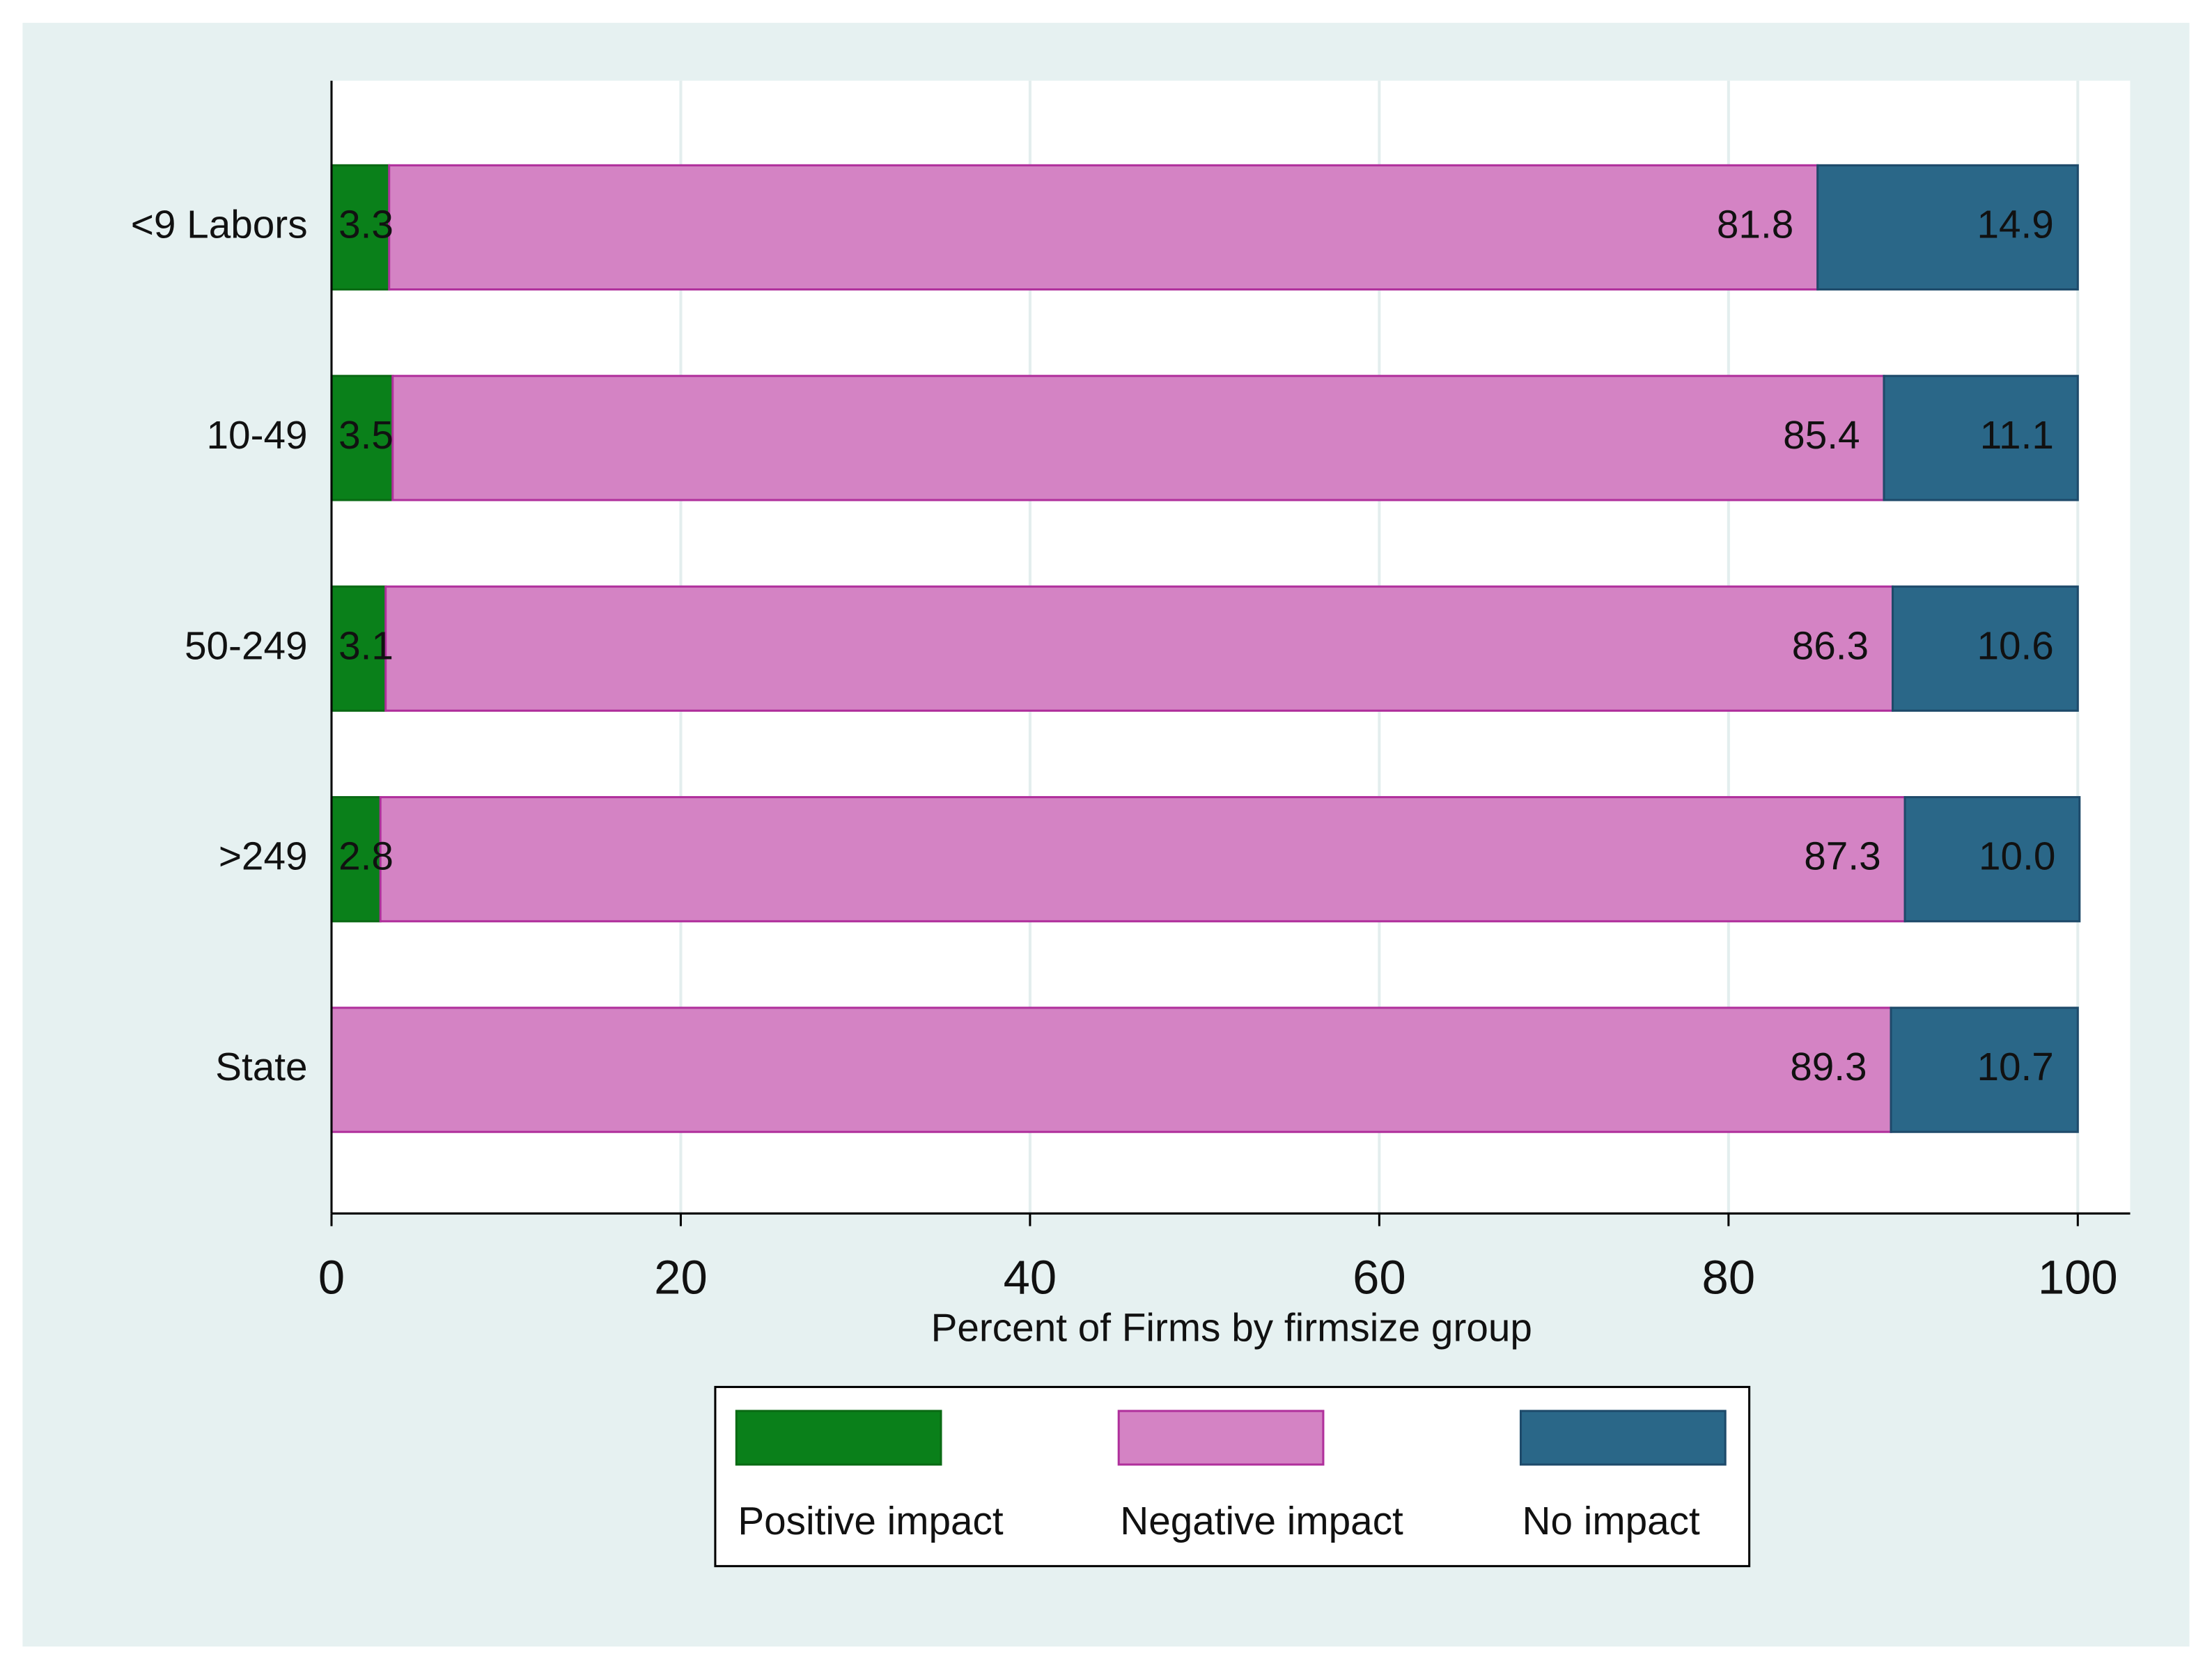  What do you see at coordinates (2017, 857) in the screenshot?
I see `value-label: 10.0` at bounding box center [2017, 857].